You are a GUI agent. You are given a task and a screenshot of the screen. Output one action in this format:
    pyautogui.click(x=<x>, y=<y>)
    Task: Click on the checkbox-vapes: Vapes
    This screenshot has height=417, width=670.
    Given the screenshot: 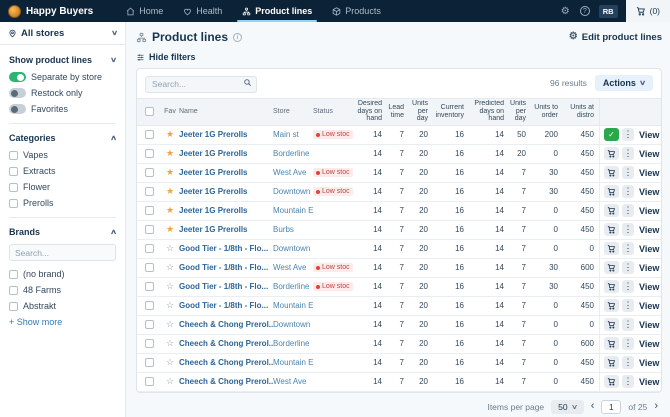 What is the action you would take?
    pyautogui.click(x=62, y=155)
    